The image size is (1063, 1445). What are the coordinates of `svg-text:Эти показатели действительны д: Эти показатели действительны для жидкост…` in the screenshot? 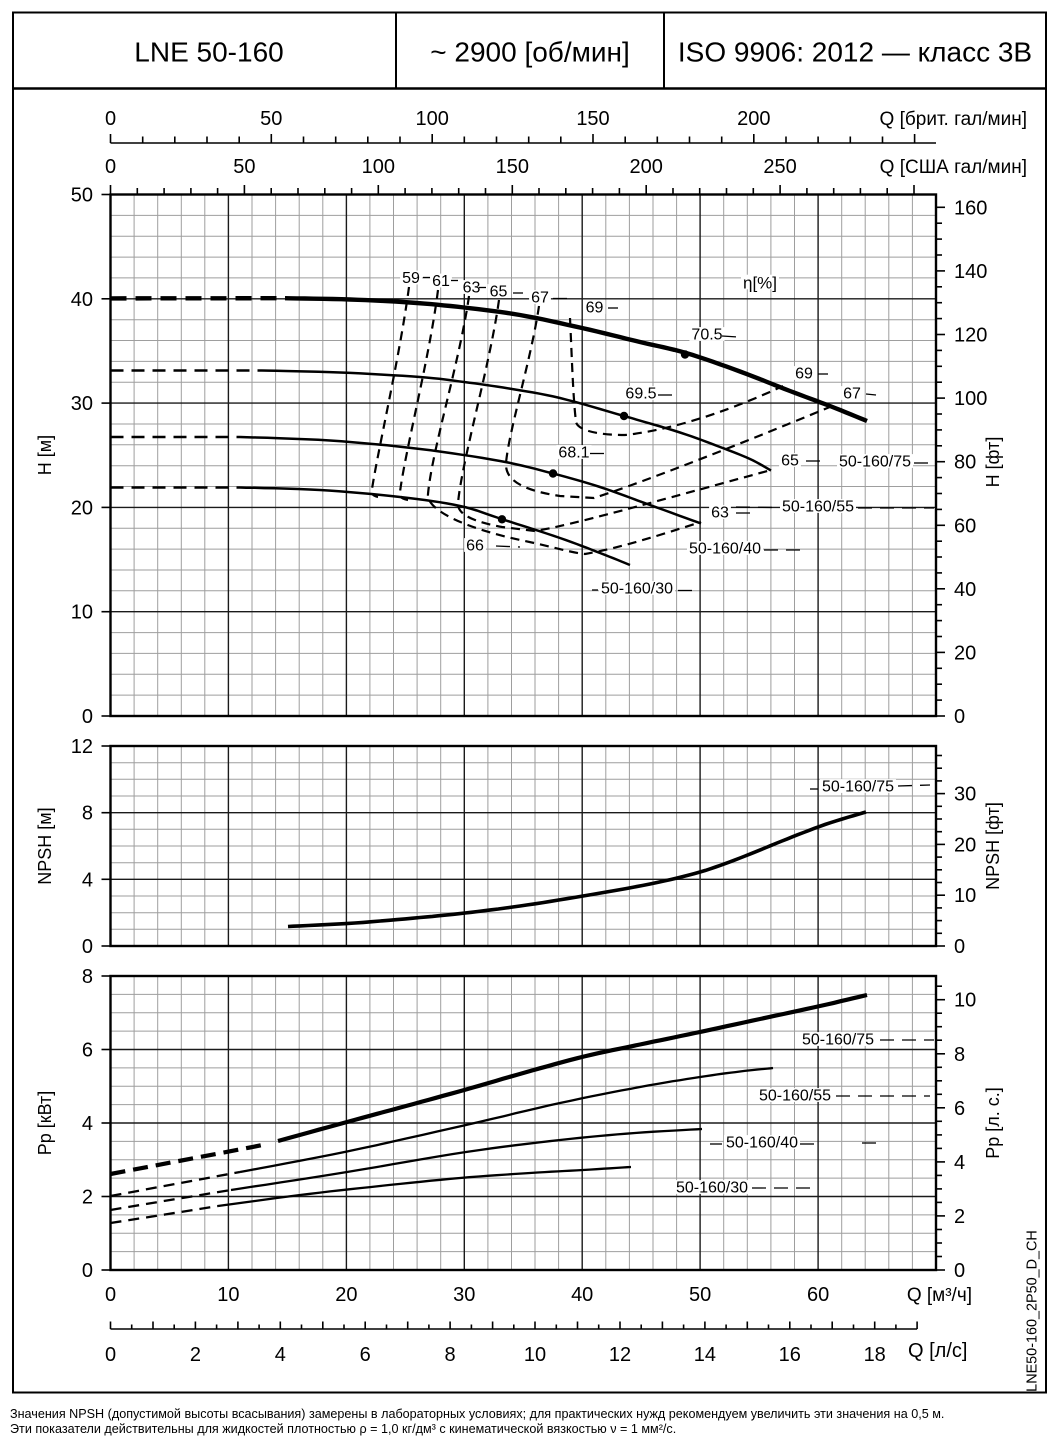 It's located at (343, 1429).